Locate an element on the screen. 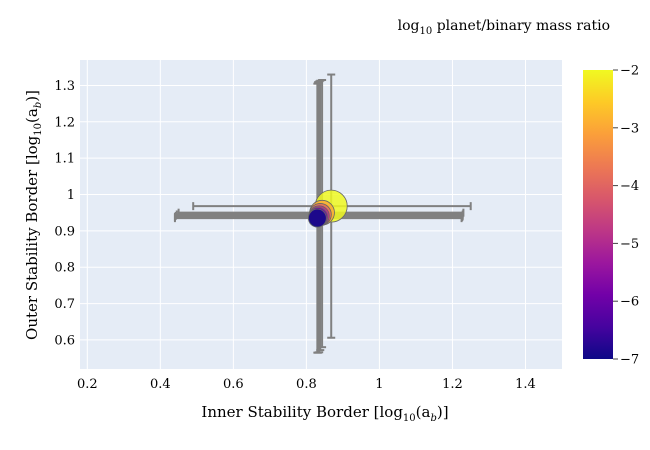 This screenshot has width=650, height=450. y-tick-label: 0.6 is located at coordinates (64, 340).